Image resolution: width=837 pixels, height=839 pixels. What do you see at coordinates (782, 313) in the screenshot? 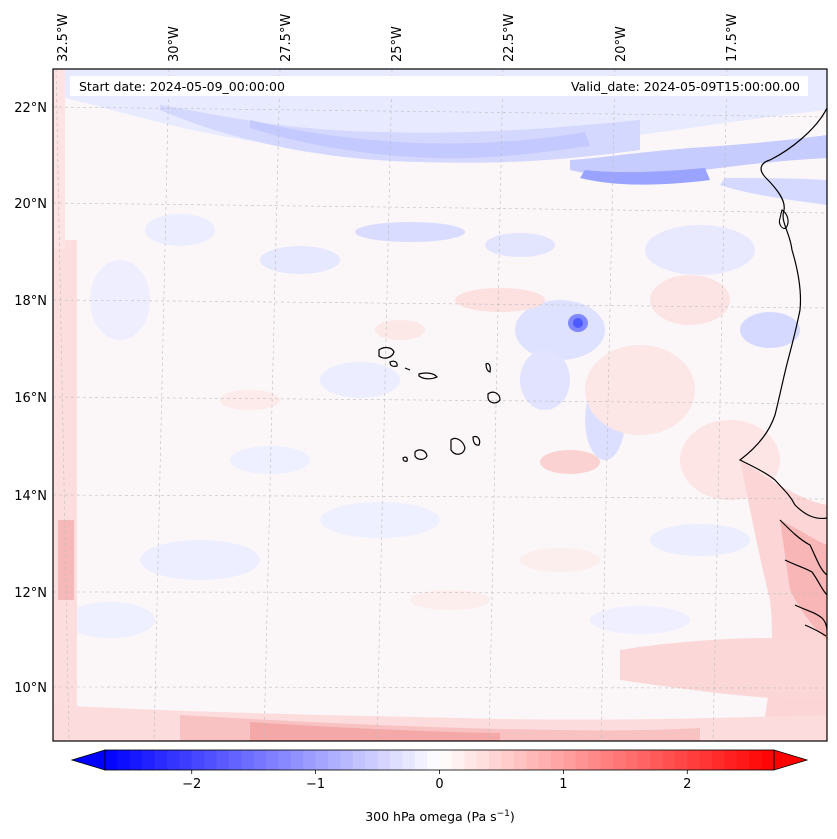
I see `africa-coastline` at bounding box center [782, 313].